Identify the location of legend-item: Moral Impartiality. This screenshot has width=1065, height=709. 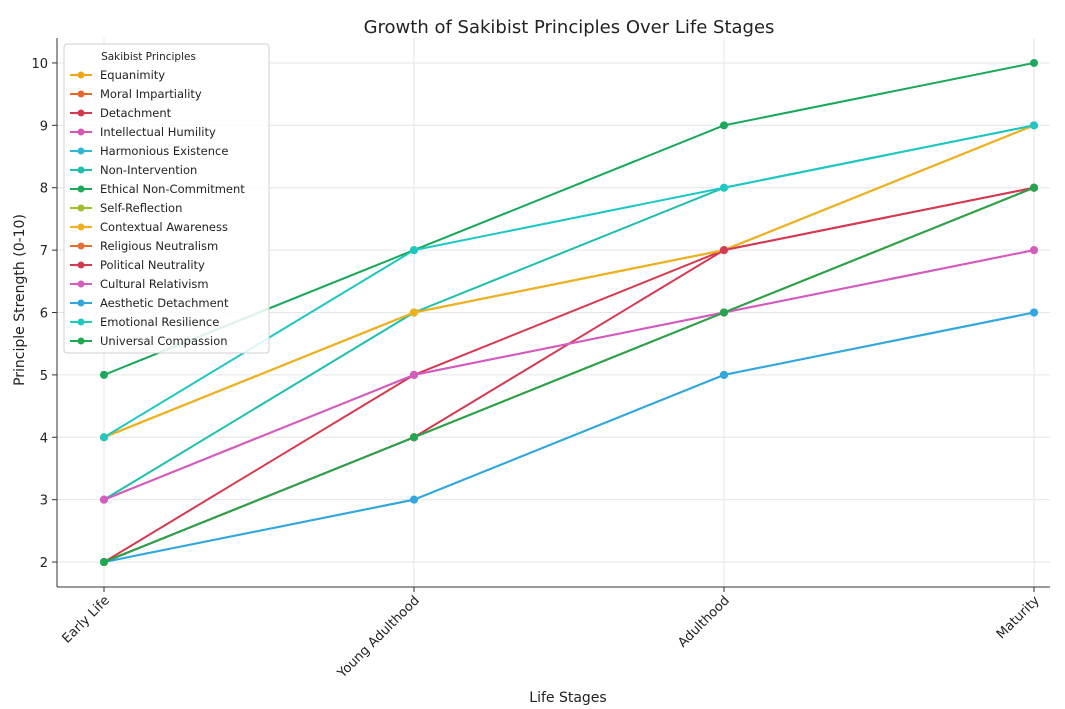
(136, 94).